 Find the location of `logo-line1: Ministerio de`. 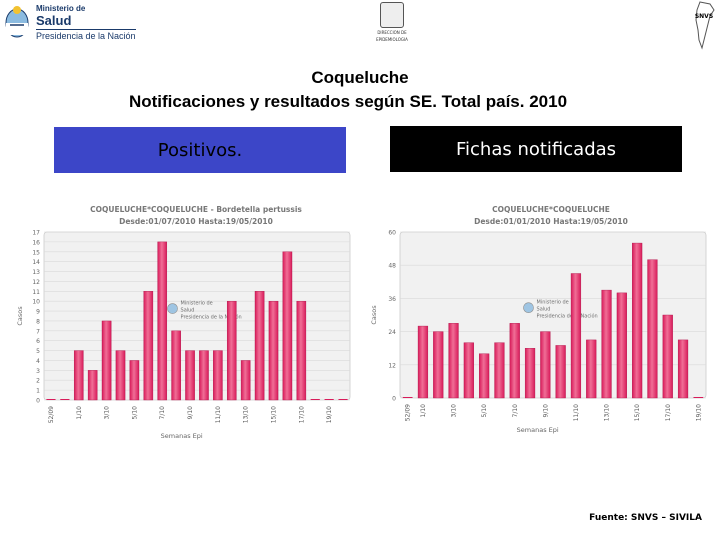

logo-line1: Ministerio de is located at coordinates (61, 8).